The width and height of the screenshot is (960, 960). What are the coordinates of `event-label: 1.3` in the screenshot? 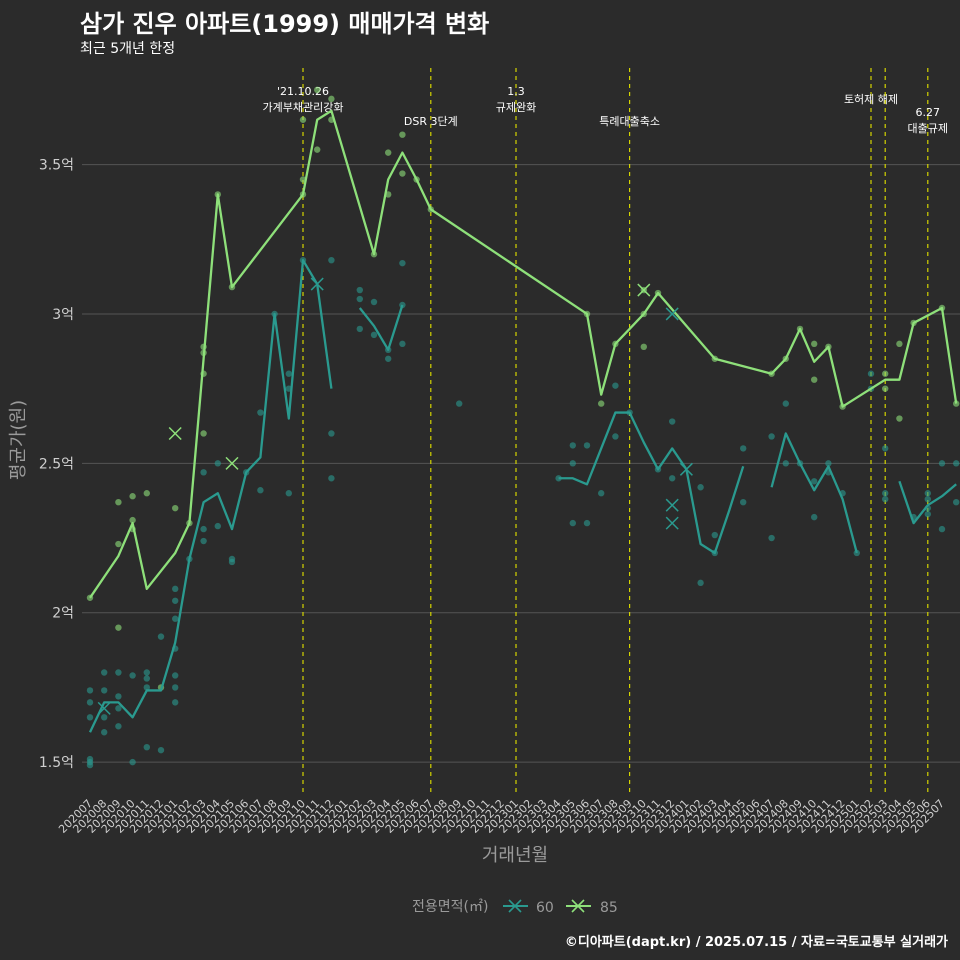 It's located at (516, 91).